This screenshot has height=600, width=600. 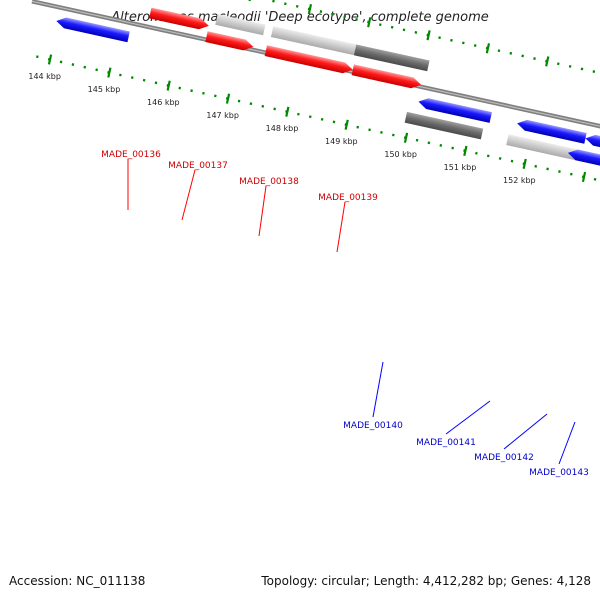 What do you see at coordinates (341, 141) in the screenshot?
I see `scale-tick-label: 149 kbp` at bounding box center [341, 141].